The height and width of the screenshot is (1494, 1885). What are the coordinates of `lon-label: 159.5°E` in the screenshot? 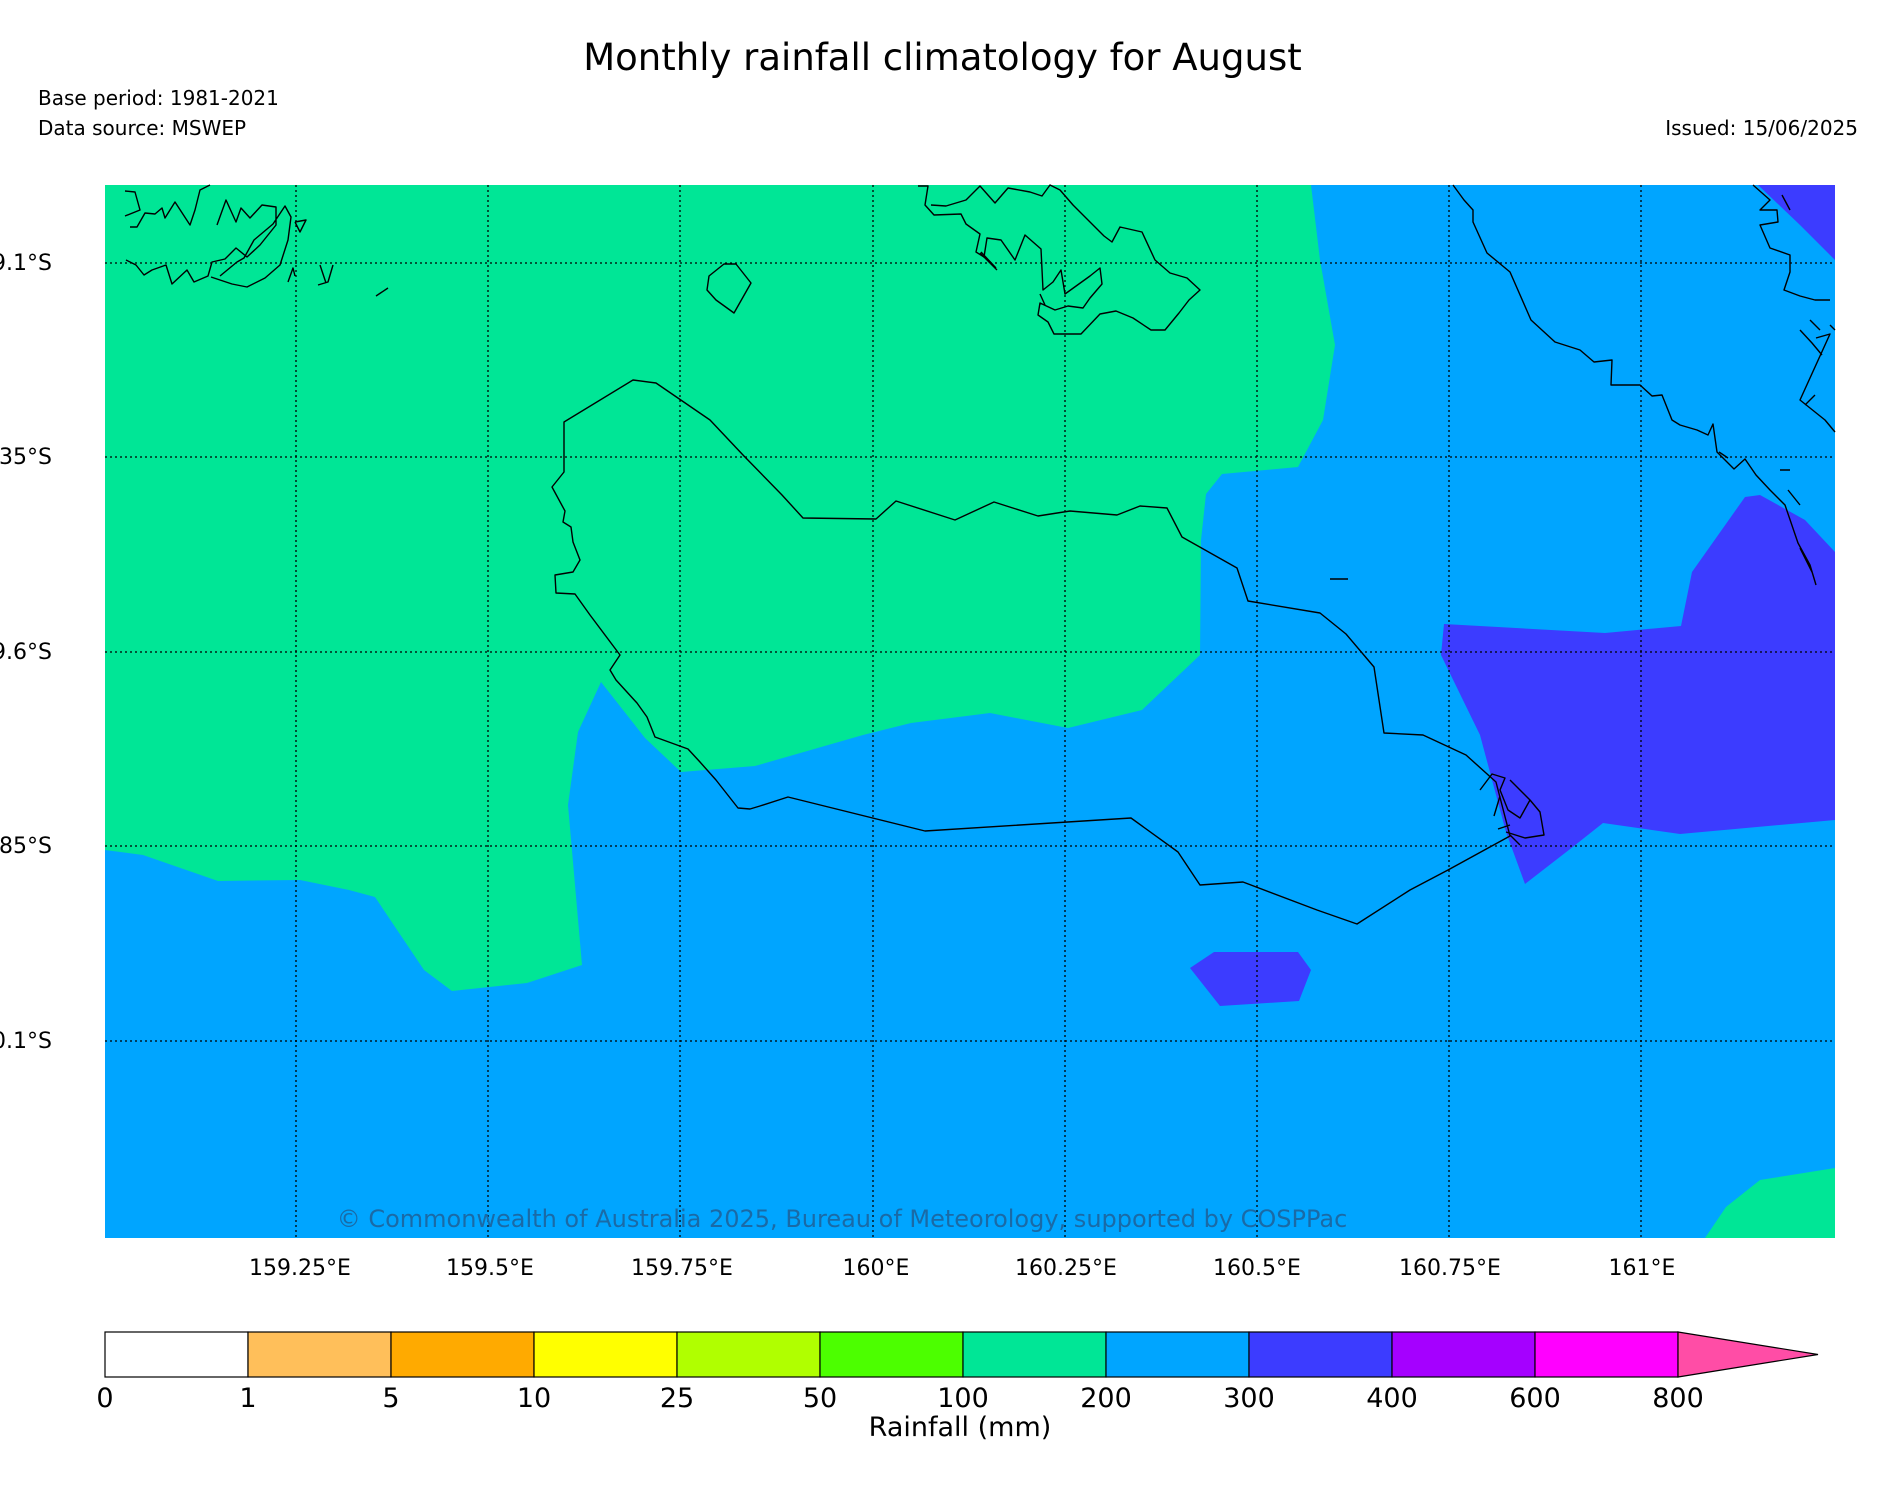 It's located at (490, 1268).